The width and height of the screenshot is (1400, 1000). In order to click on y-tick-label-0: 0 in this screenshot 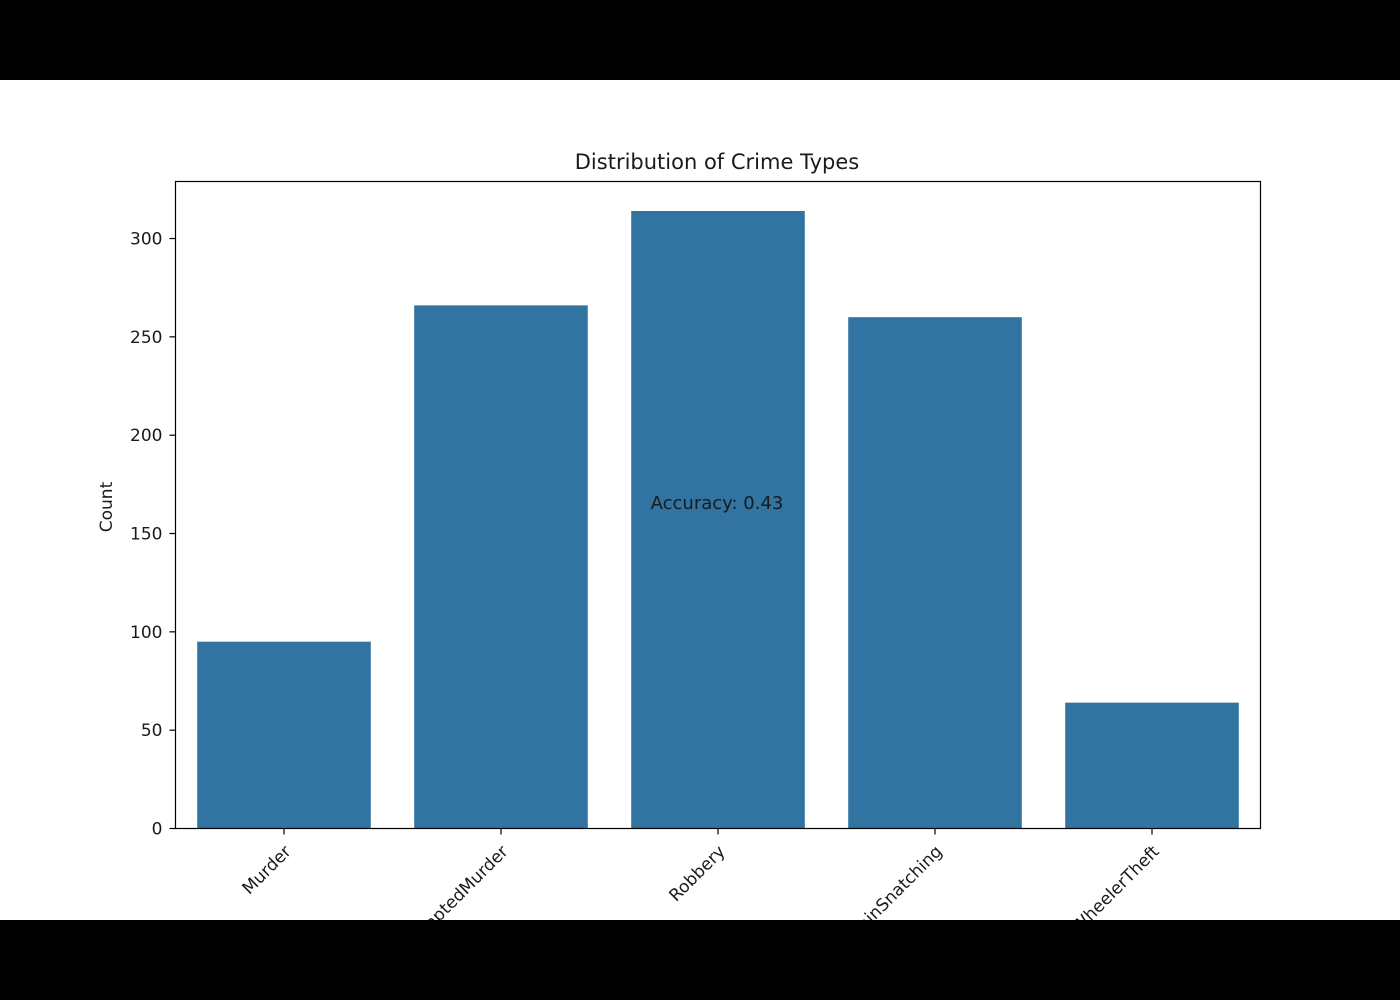, I will do `click(157, 830)`.